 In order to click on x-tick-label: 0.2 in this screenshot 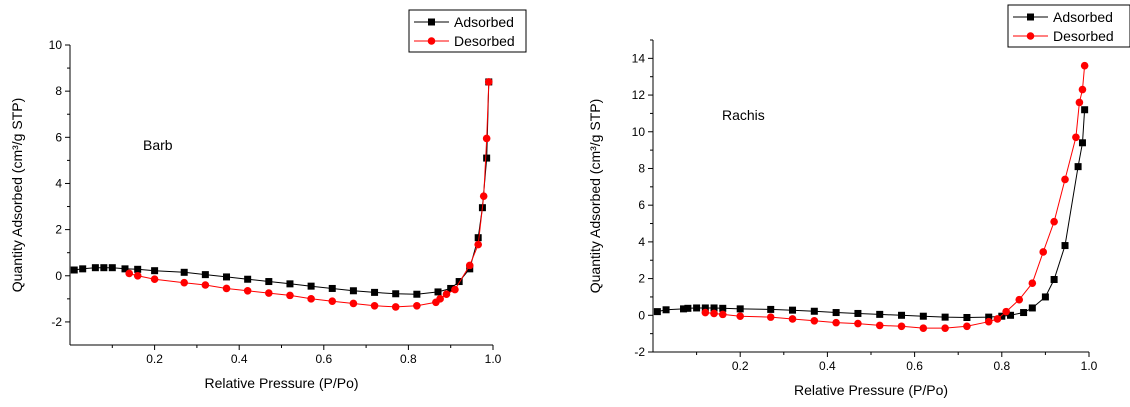, I will do `click(740, 366)`.